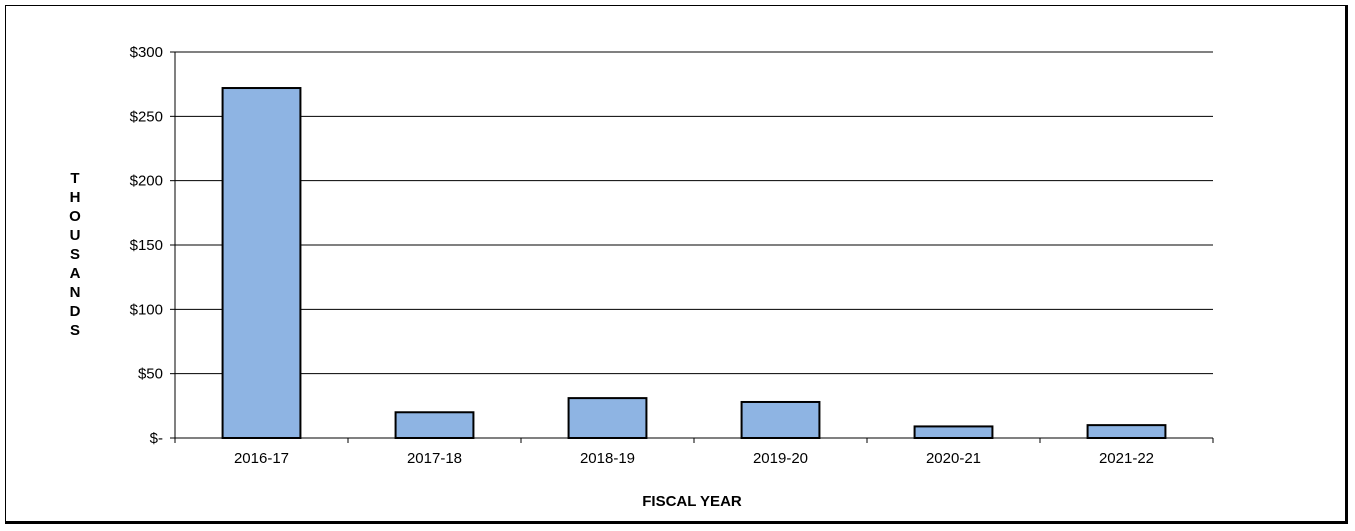 The width and height of the screenshot is (1355, 531). Describe the element at coordinates (150, 374) in the screenshot. I see `y-tick-label: $50` at that location.